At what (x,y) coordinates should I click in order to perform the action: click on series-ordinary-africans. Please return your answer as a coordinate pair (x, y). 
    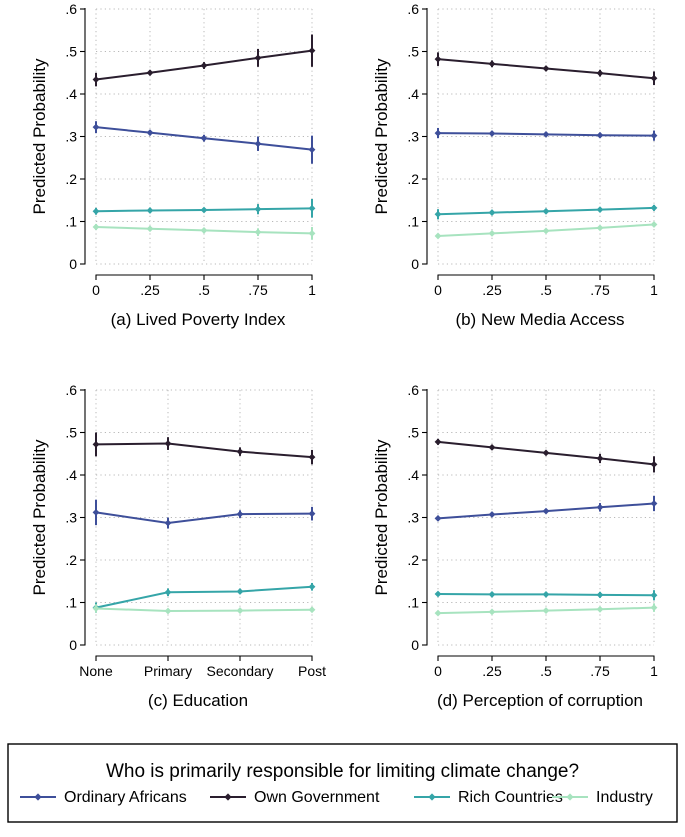
    Looking at the image, I should click on (546, 508).